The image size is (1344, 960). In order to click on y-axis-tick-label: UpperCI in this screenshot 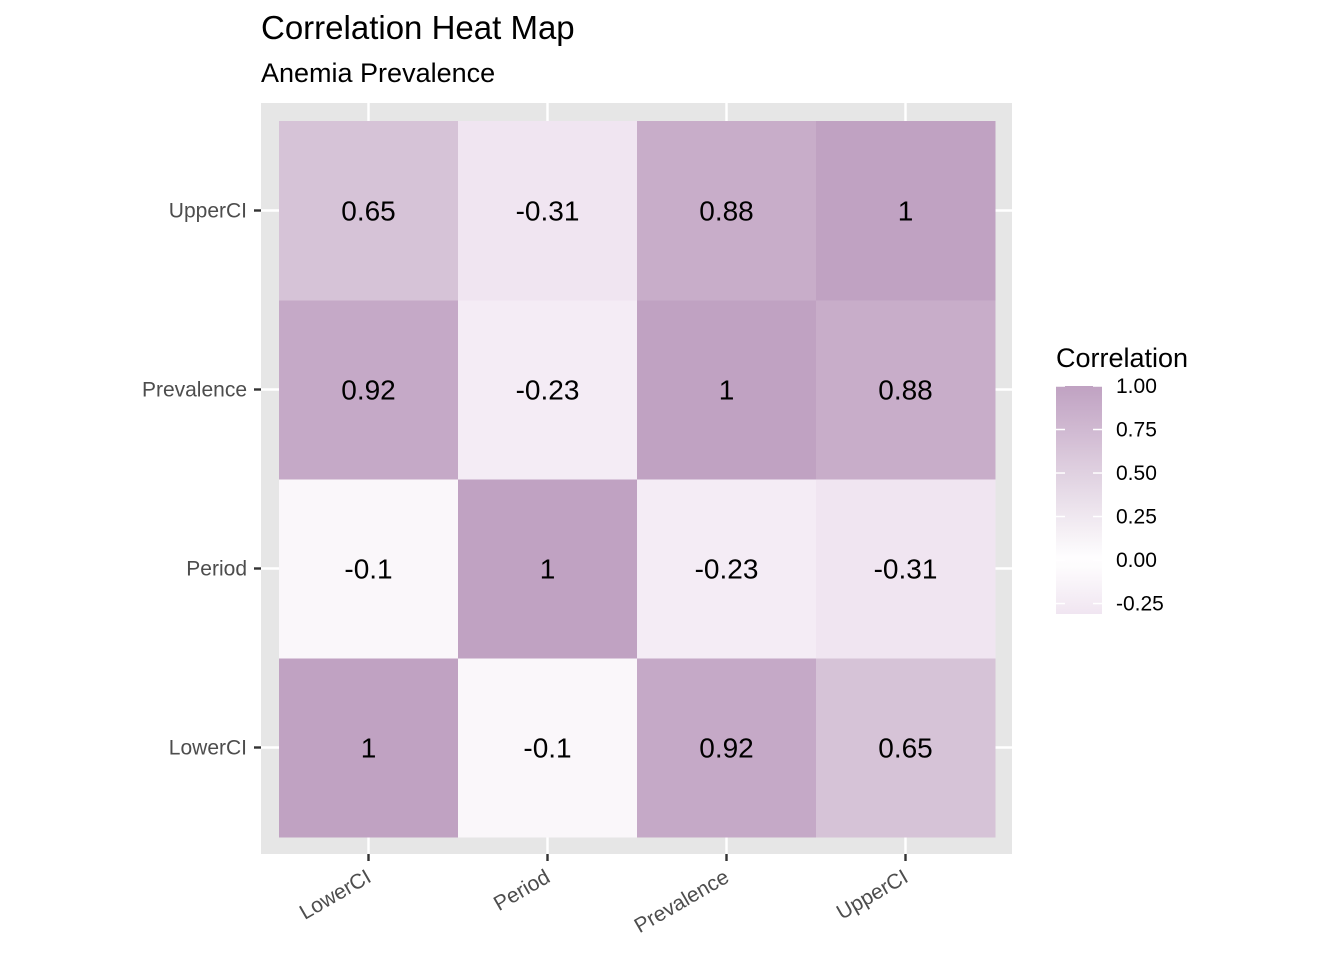, I will do `click(208, 211)`.